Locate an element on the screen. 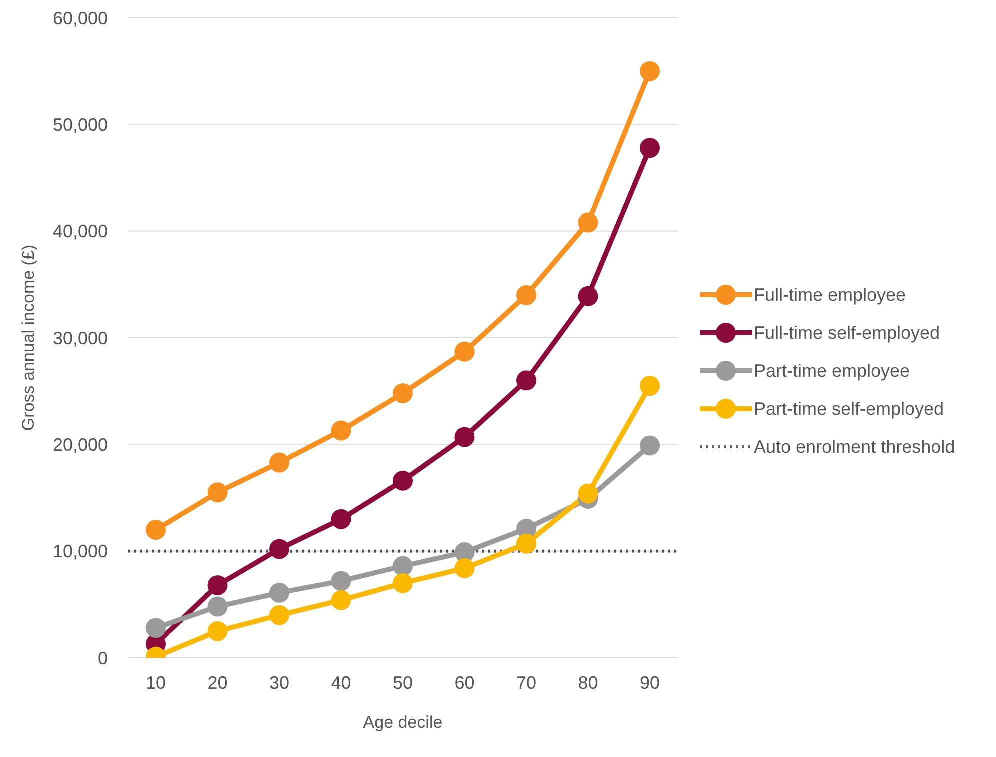  x-tick-label: 70 is located at coordinates (526, 682).